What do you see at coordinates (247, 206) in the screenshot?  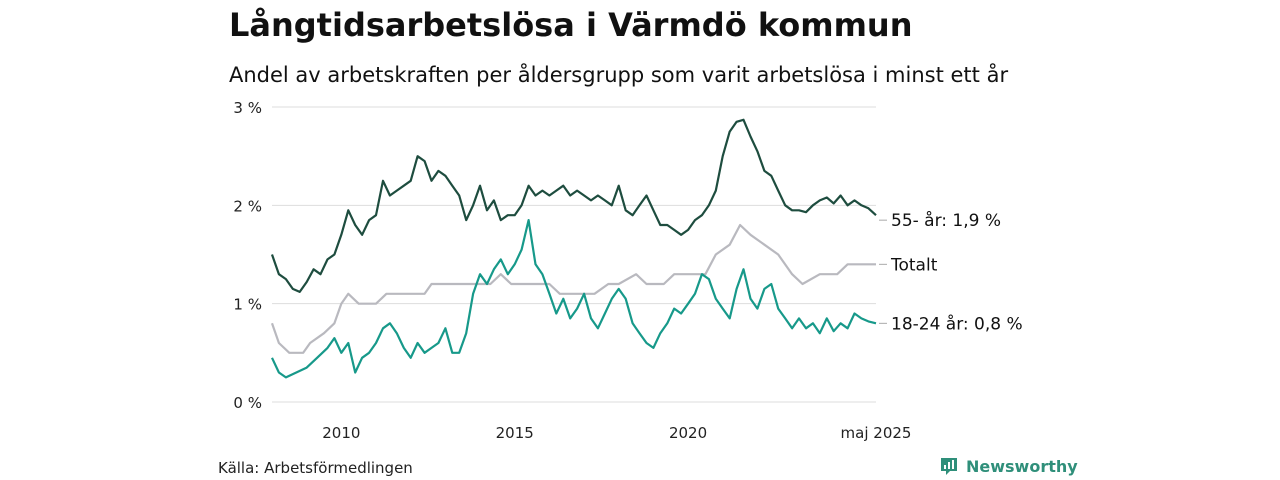 I see `y-tick-label: 2 %` at bounding box center [247, 206].